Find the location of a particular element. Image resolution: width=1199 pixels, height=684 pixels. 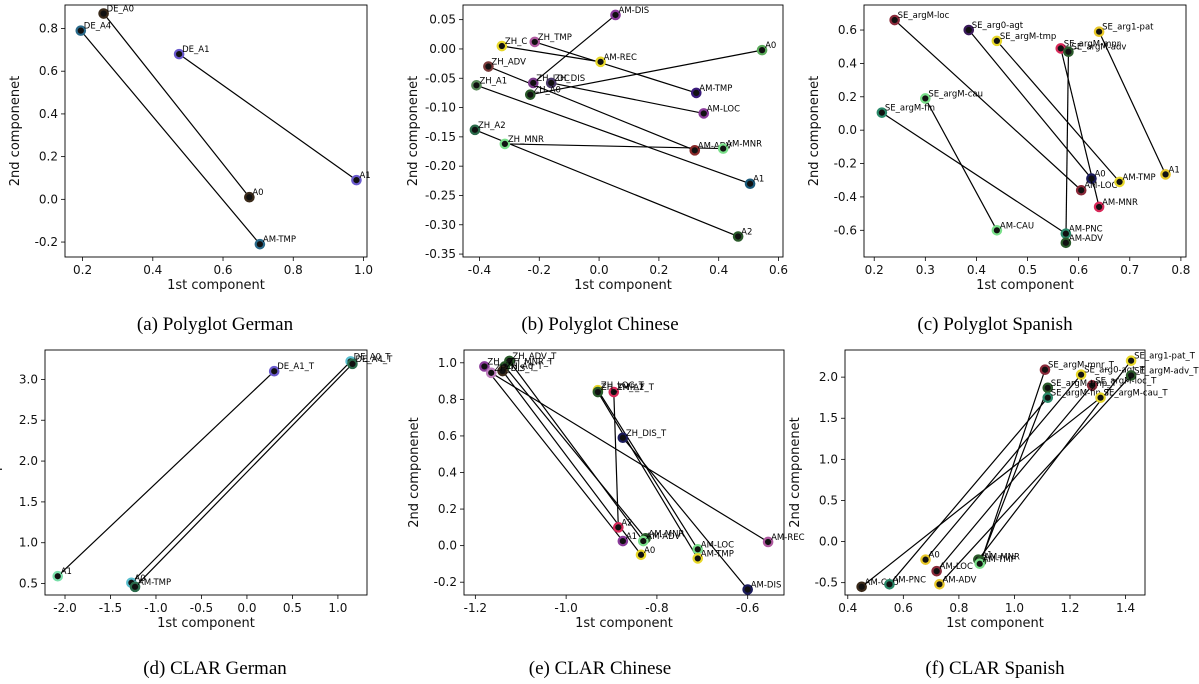

point-label: ZH_C is located at coordinates (516, 42).